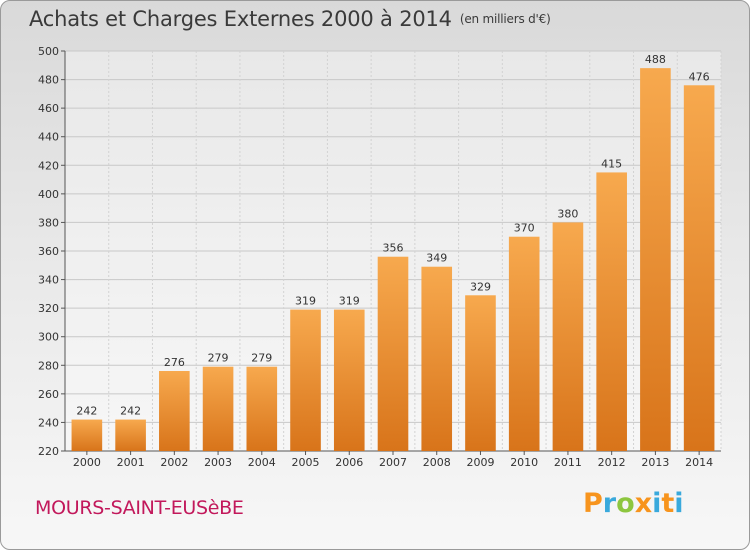  I want to click on y-tick-label: 460, so click(48, 108).